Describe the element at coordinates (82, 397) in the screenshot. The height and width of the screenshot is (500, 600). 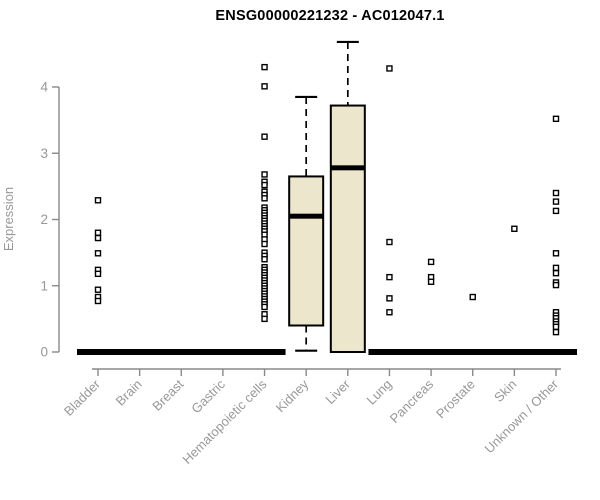
I see `x-axis-category-label: Bladder` at that location.